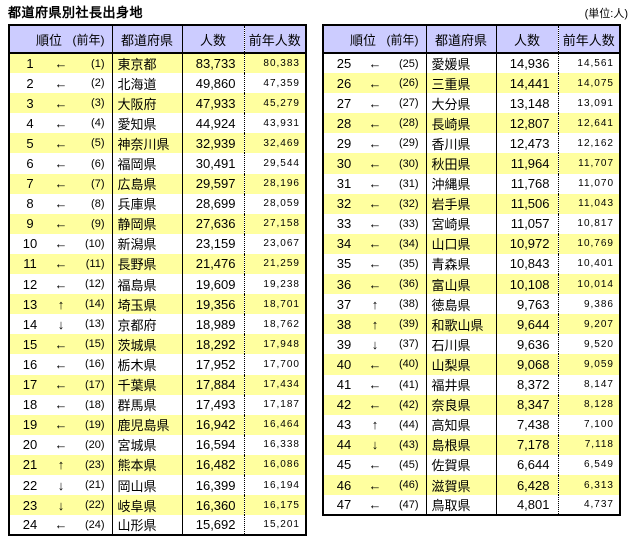 Image resolution: width=635 pixels, height=545 pixels. What do you see at coordinates (526, 304) in the screenshot?
I see `president-count: 9,763` at bounding box center [526, 304].